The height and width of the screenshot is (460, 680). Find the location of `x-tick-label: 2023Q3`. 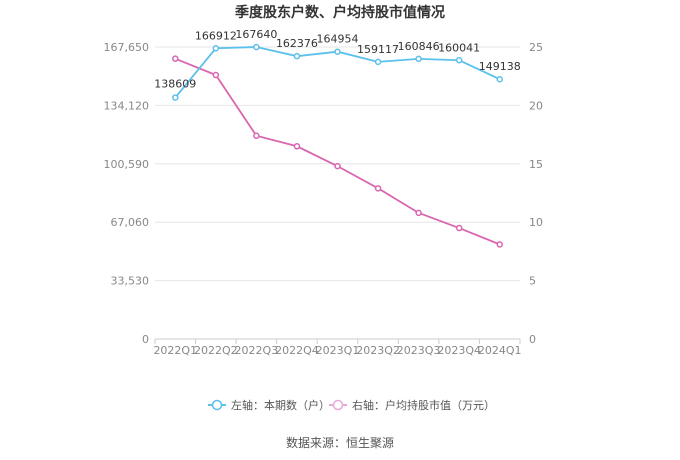

x-tick-label: 2023Q3 is located at coordinates (419, 350).